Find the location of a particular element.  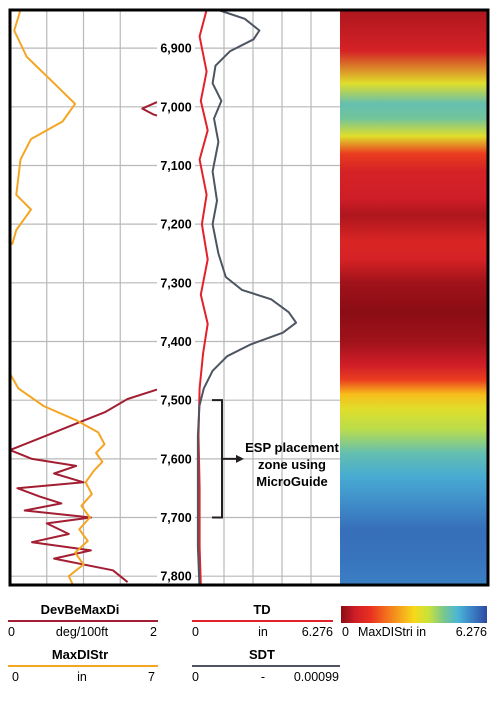

legend-maxdistr-unit: in is located at coordinates (82, 677).